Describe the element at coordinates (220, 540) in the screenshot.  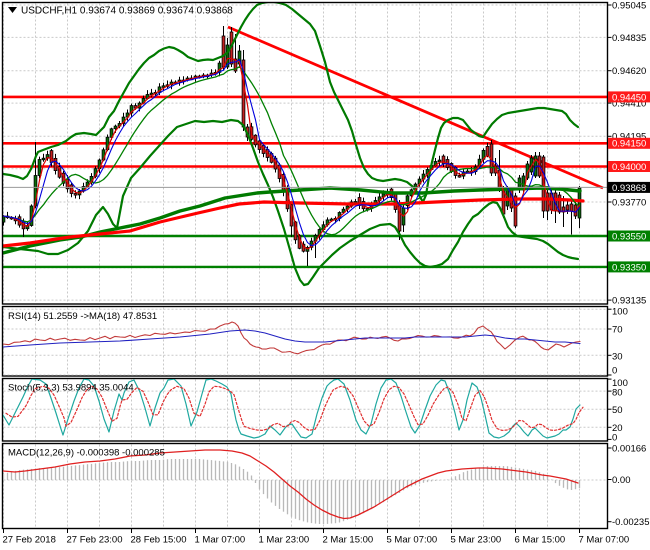
I see `svg-text: 1 Mar 07:00` at that location.